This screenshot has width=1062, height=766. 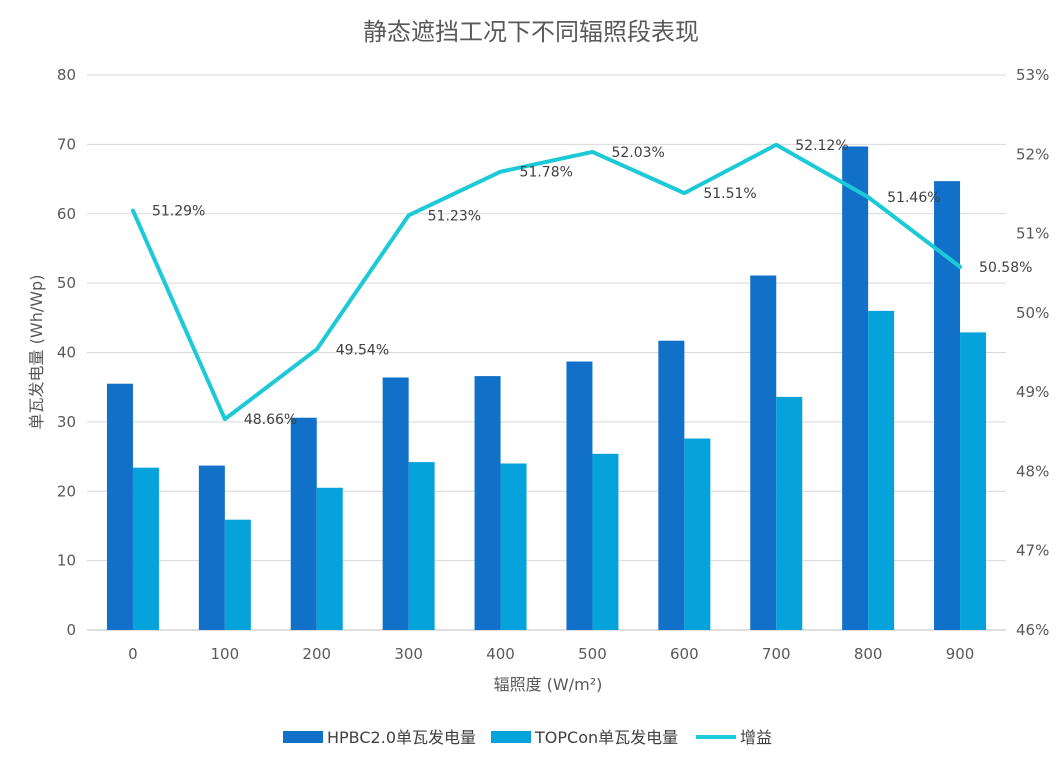 What do you see at coordinates (1032, 630) in the screenshot?
I see `y2-tick-label: 46%` at bounding box center [1032, 630].